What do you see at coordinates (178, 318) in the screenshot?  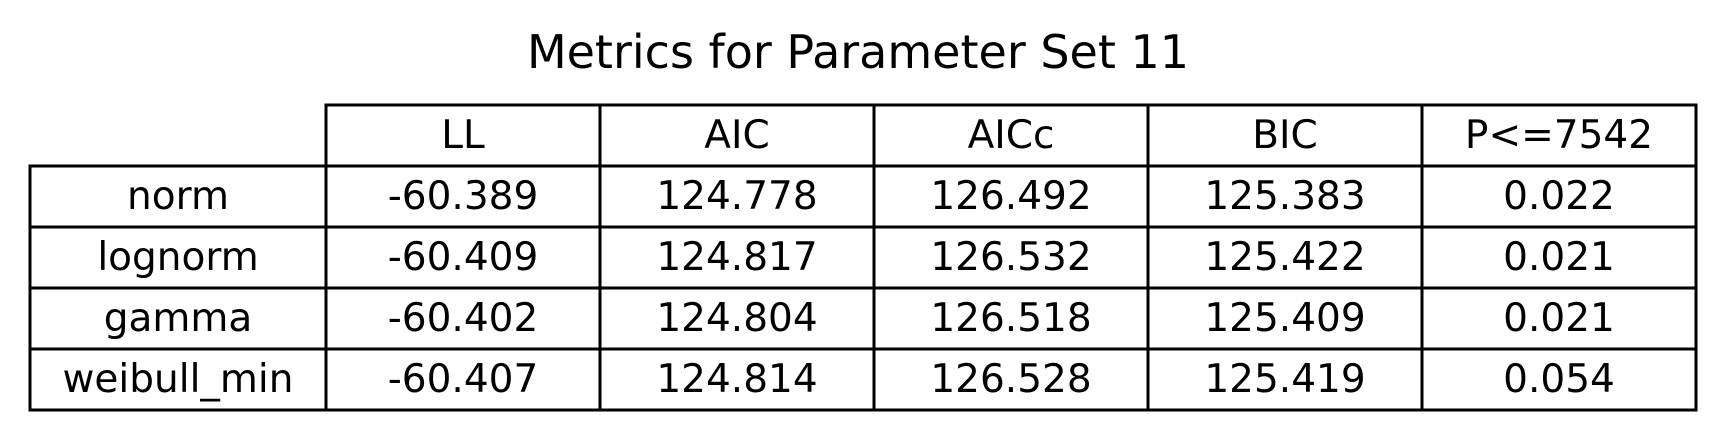 I see `row-label: gamma` at bounding box center [178, 318].